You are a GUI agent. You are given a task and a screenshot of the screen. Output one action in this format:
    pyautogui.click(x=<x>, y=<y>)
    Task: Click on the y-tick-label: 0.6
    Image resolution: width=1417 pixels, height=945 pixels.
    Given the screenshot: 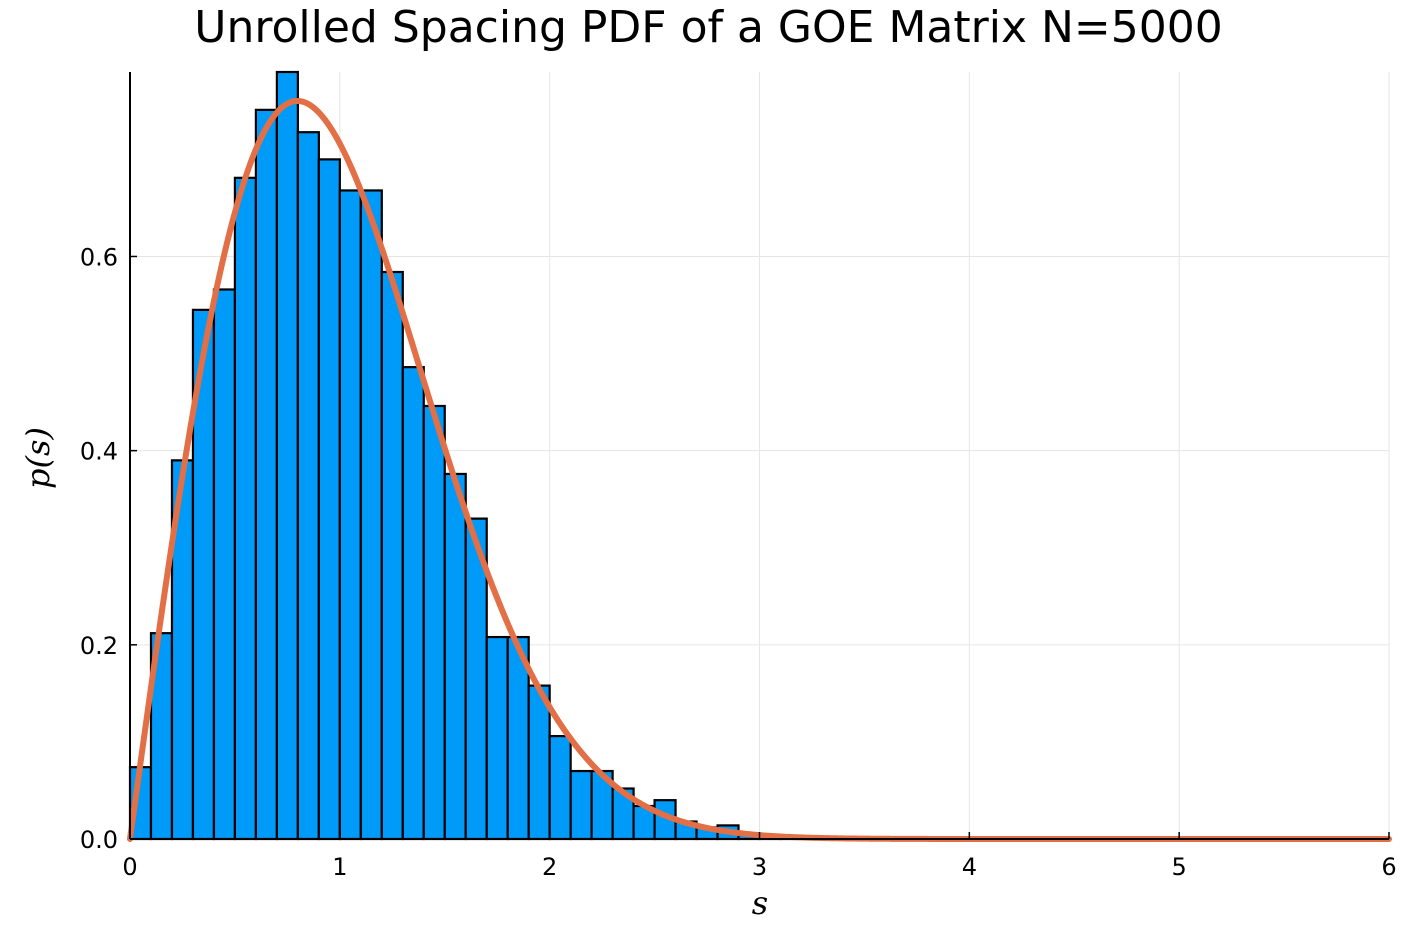 What is the action you would take?
    pyautogui.click(x=99, y=257)
    